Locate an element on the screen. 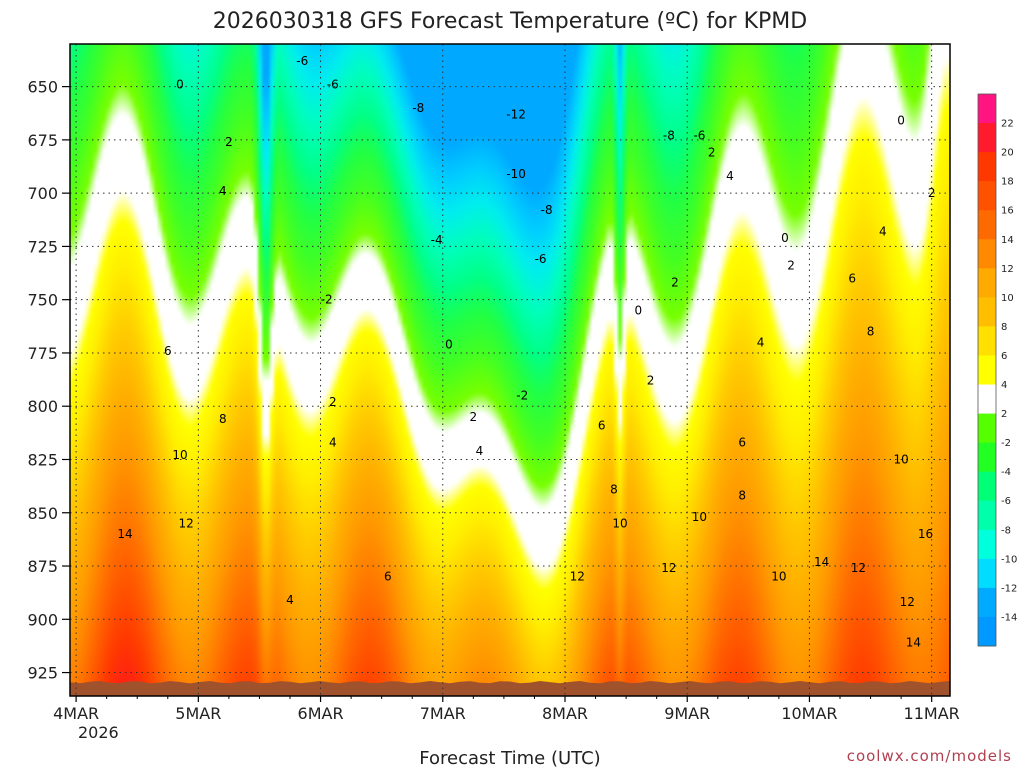 This screenshot has height=768, width=1024. y-tick-label: 925 is located at coordinates (42, 673).